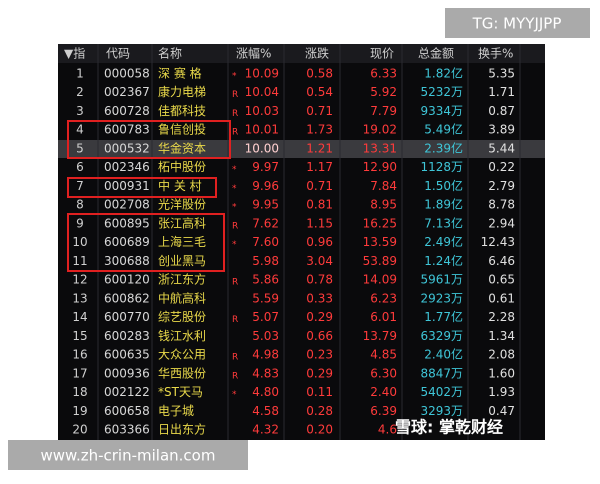  I want to click on column-header: 涨跌, so click(317, 53).